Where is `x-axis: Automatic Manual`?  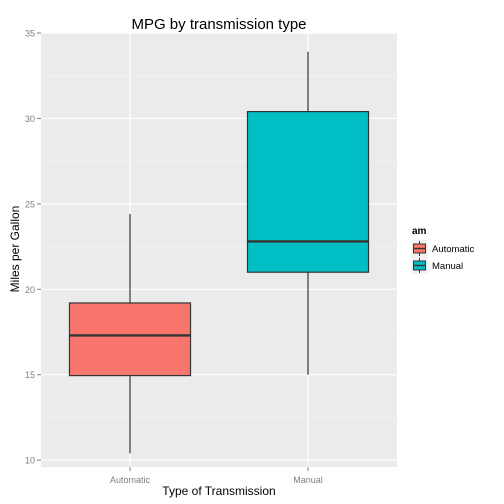
x-axis: Automatic Manual is located at coordinates (216, 476).